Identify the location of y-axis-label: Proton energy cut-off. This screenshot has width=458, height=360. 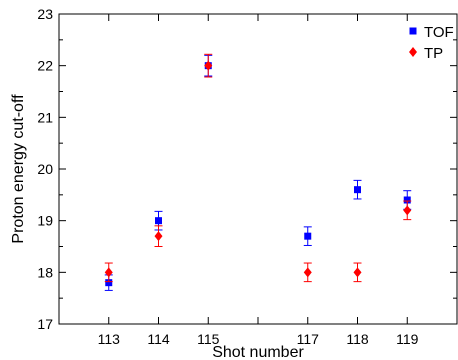
(18, 169).